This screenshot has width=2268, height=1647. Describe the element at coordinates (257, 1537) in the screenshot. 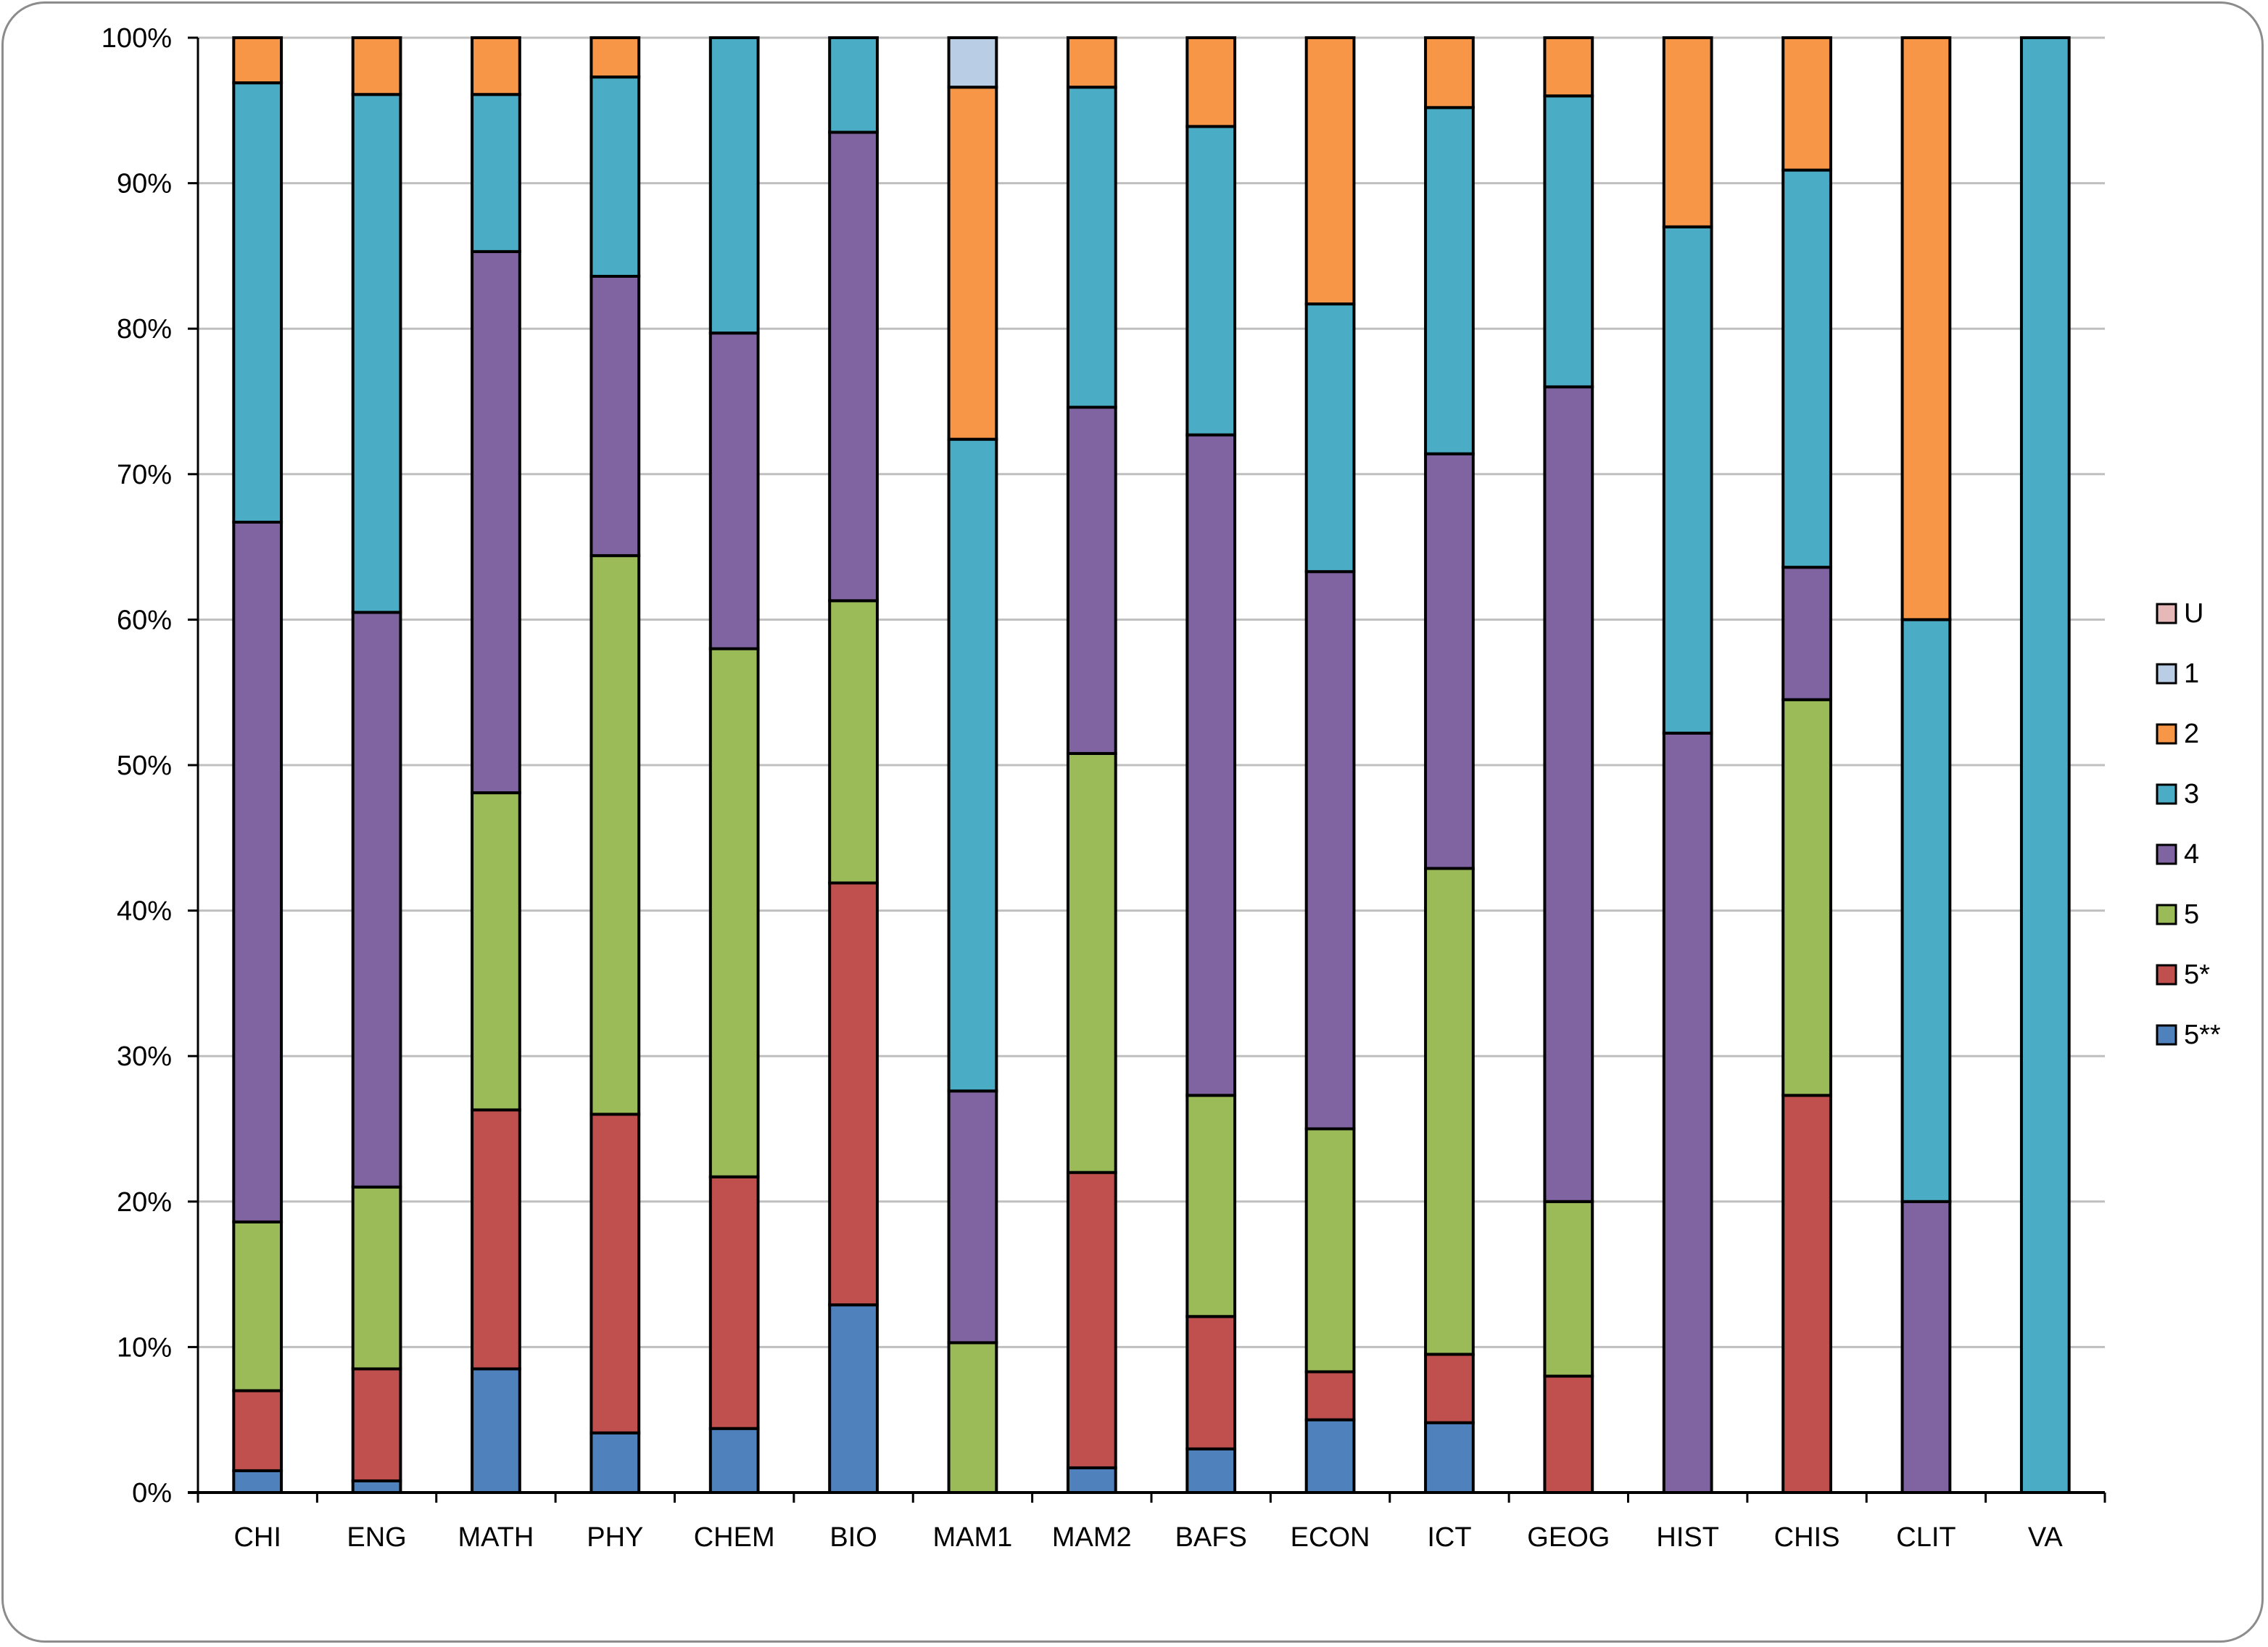

I see `x-tick-label: CHI` at that location.